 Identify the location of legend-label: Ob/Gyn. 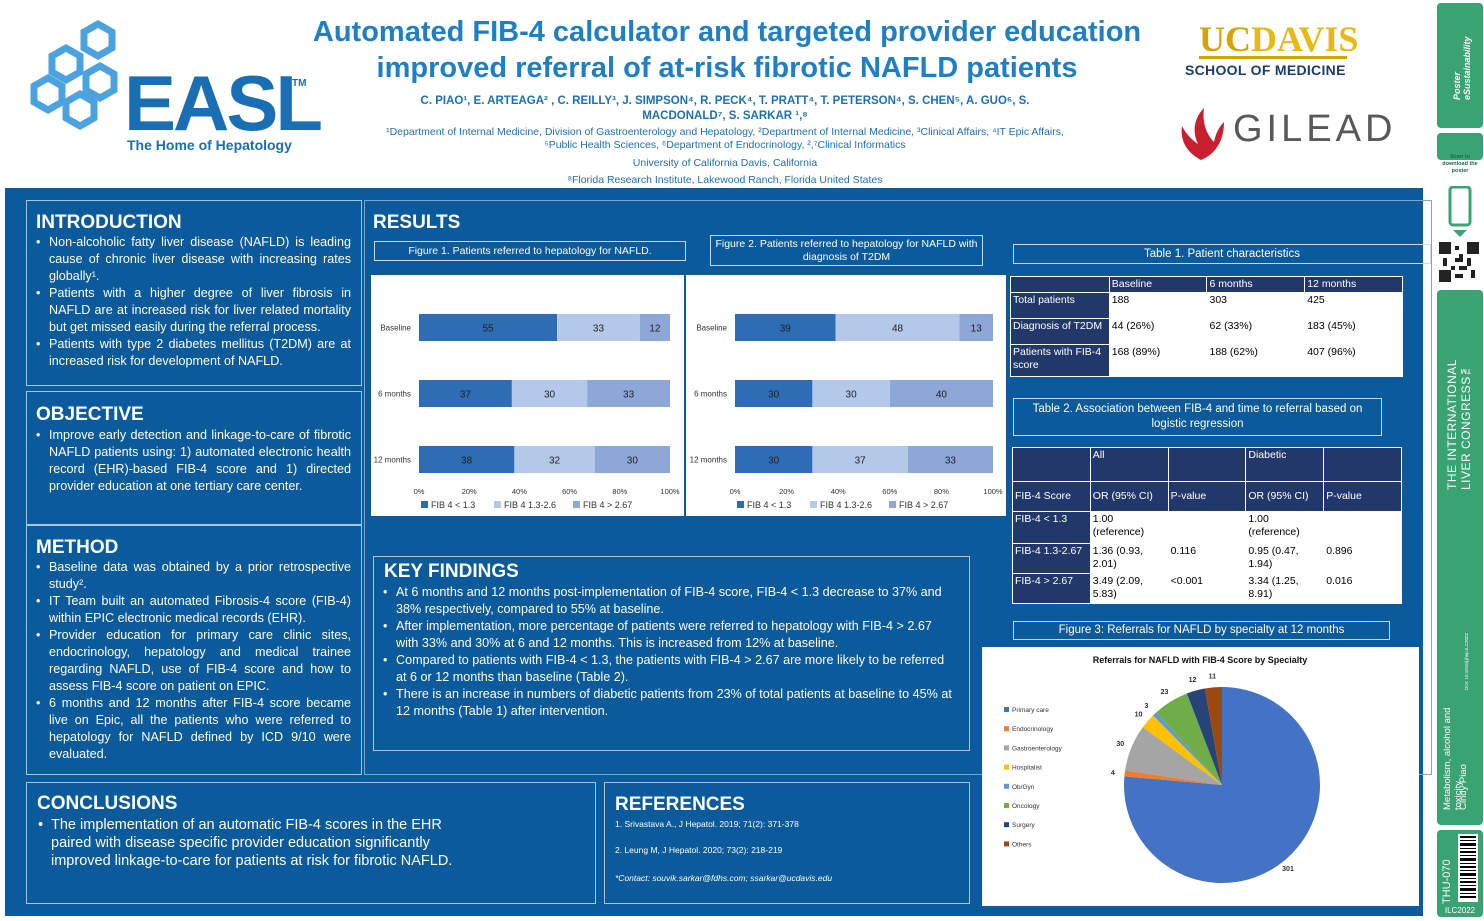
(1023, 787).